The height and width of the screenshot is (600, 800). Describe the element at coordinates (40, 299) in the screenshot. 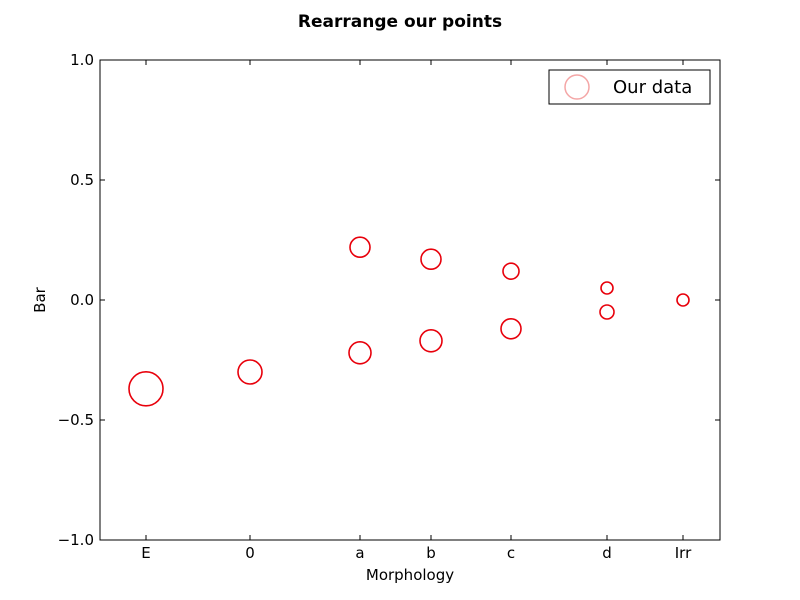

I see `y-axis-label: Bar` at that location.